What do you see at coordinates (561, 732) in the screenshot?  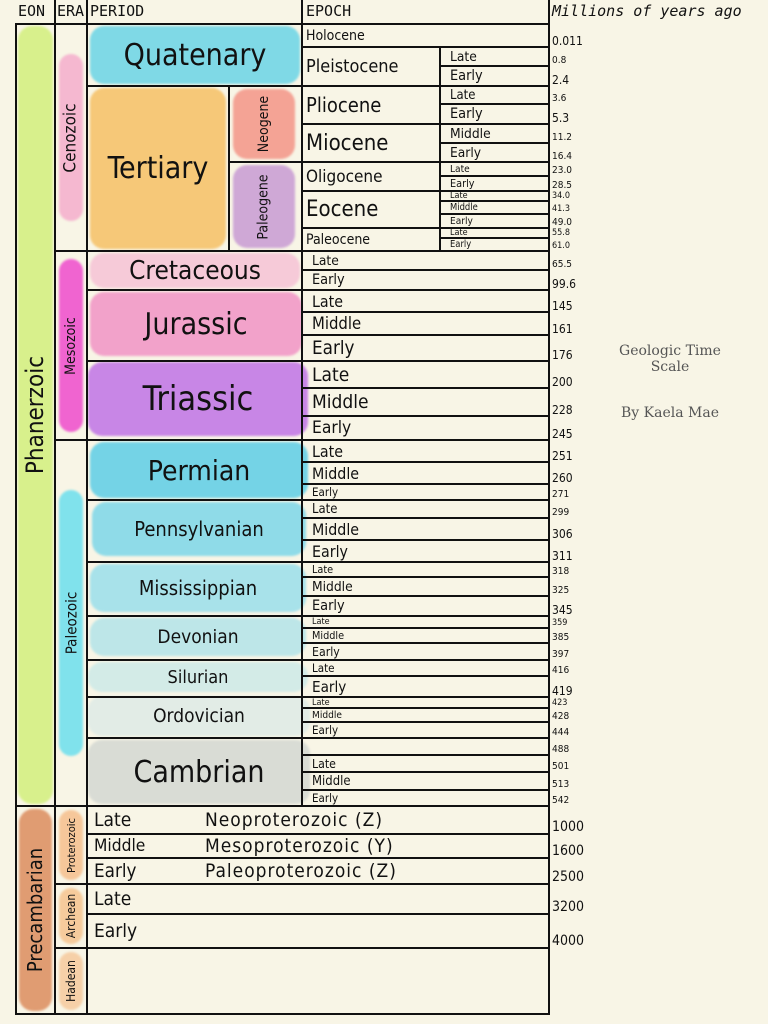 I see `age-label: 444` at bounding box center [561, 732].